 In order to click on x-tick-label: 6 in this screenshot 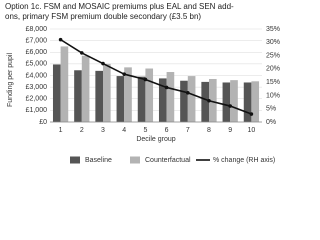, I will do `click(167, 130)`.